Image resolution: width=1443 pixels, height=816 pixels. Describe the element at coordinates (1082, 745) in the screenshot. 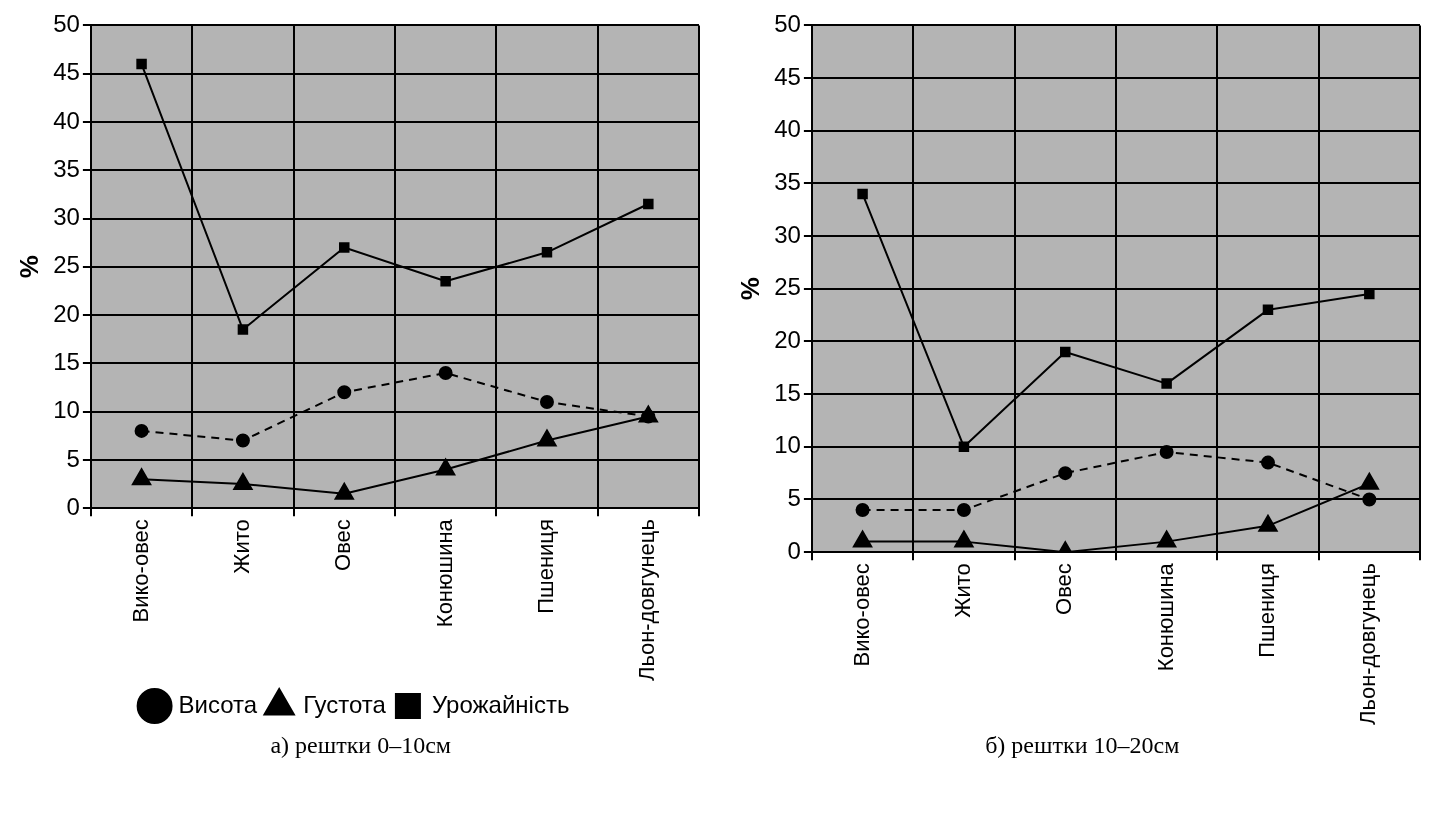

I see `text: б) рештки 10–20см` at that location.